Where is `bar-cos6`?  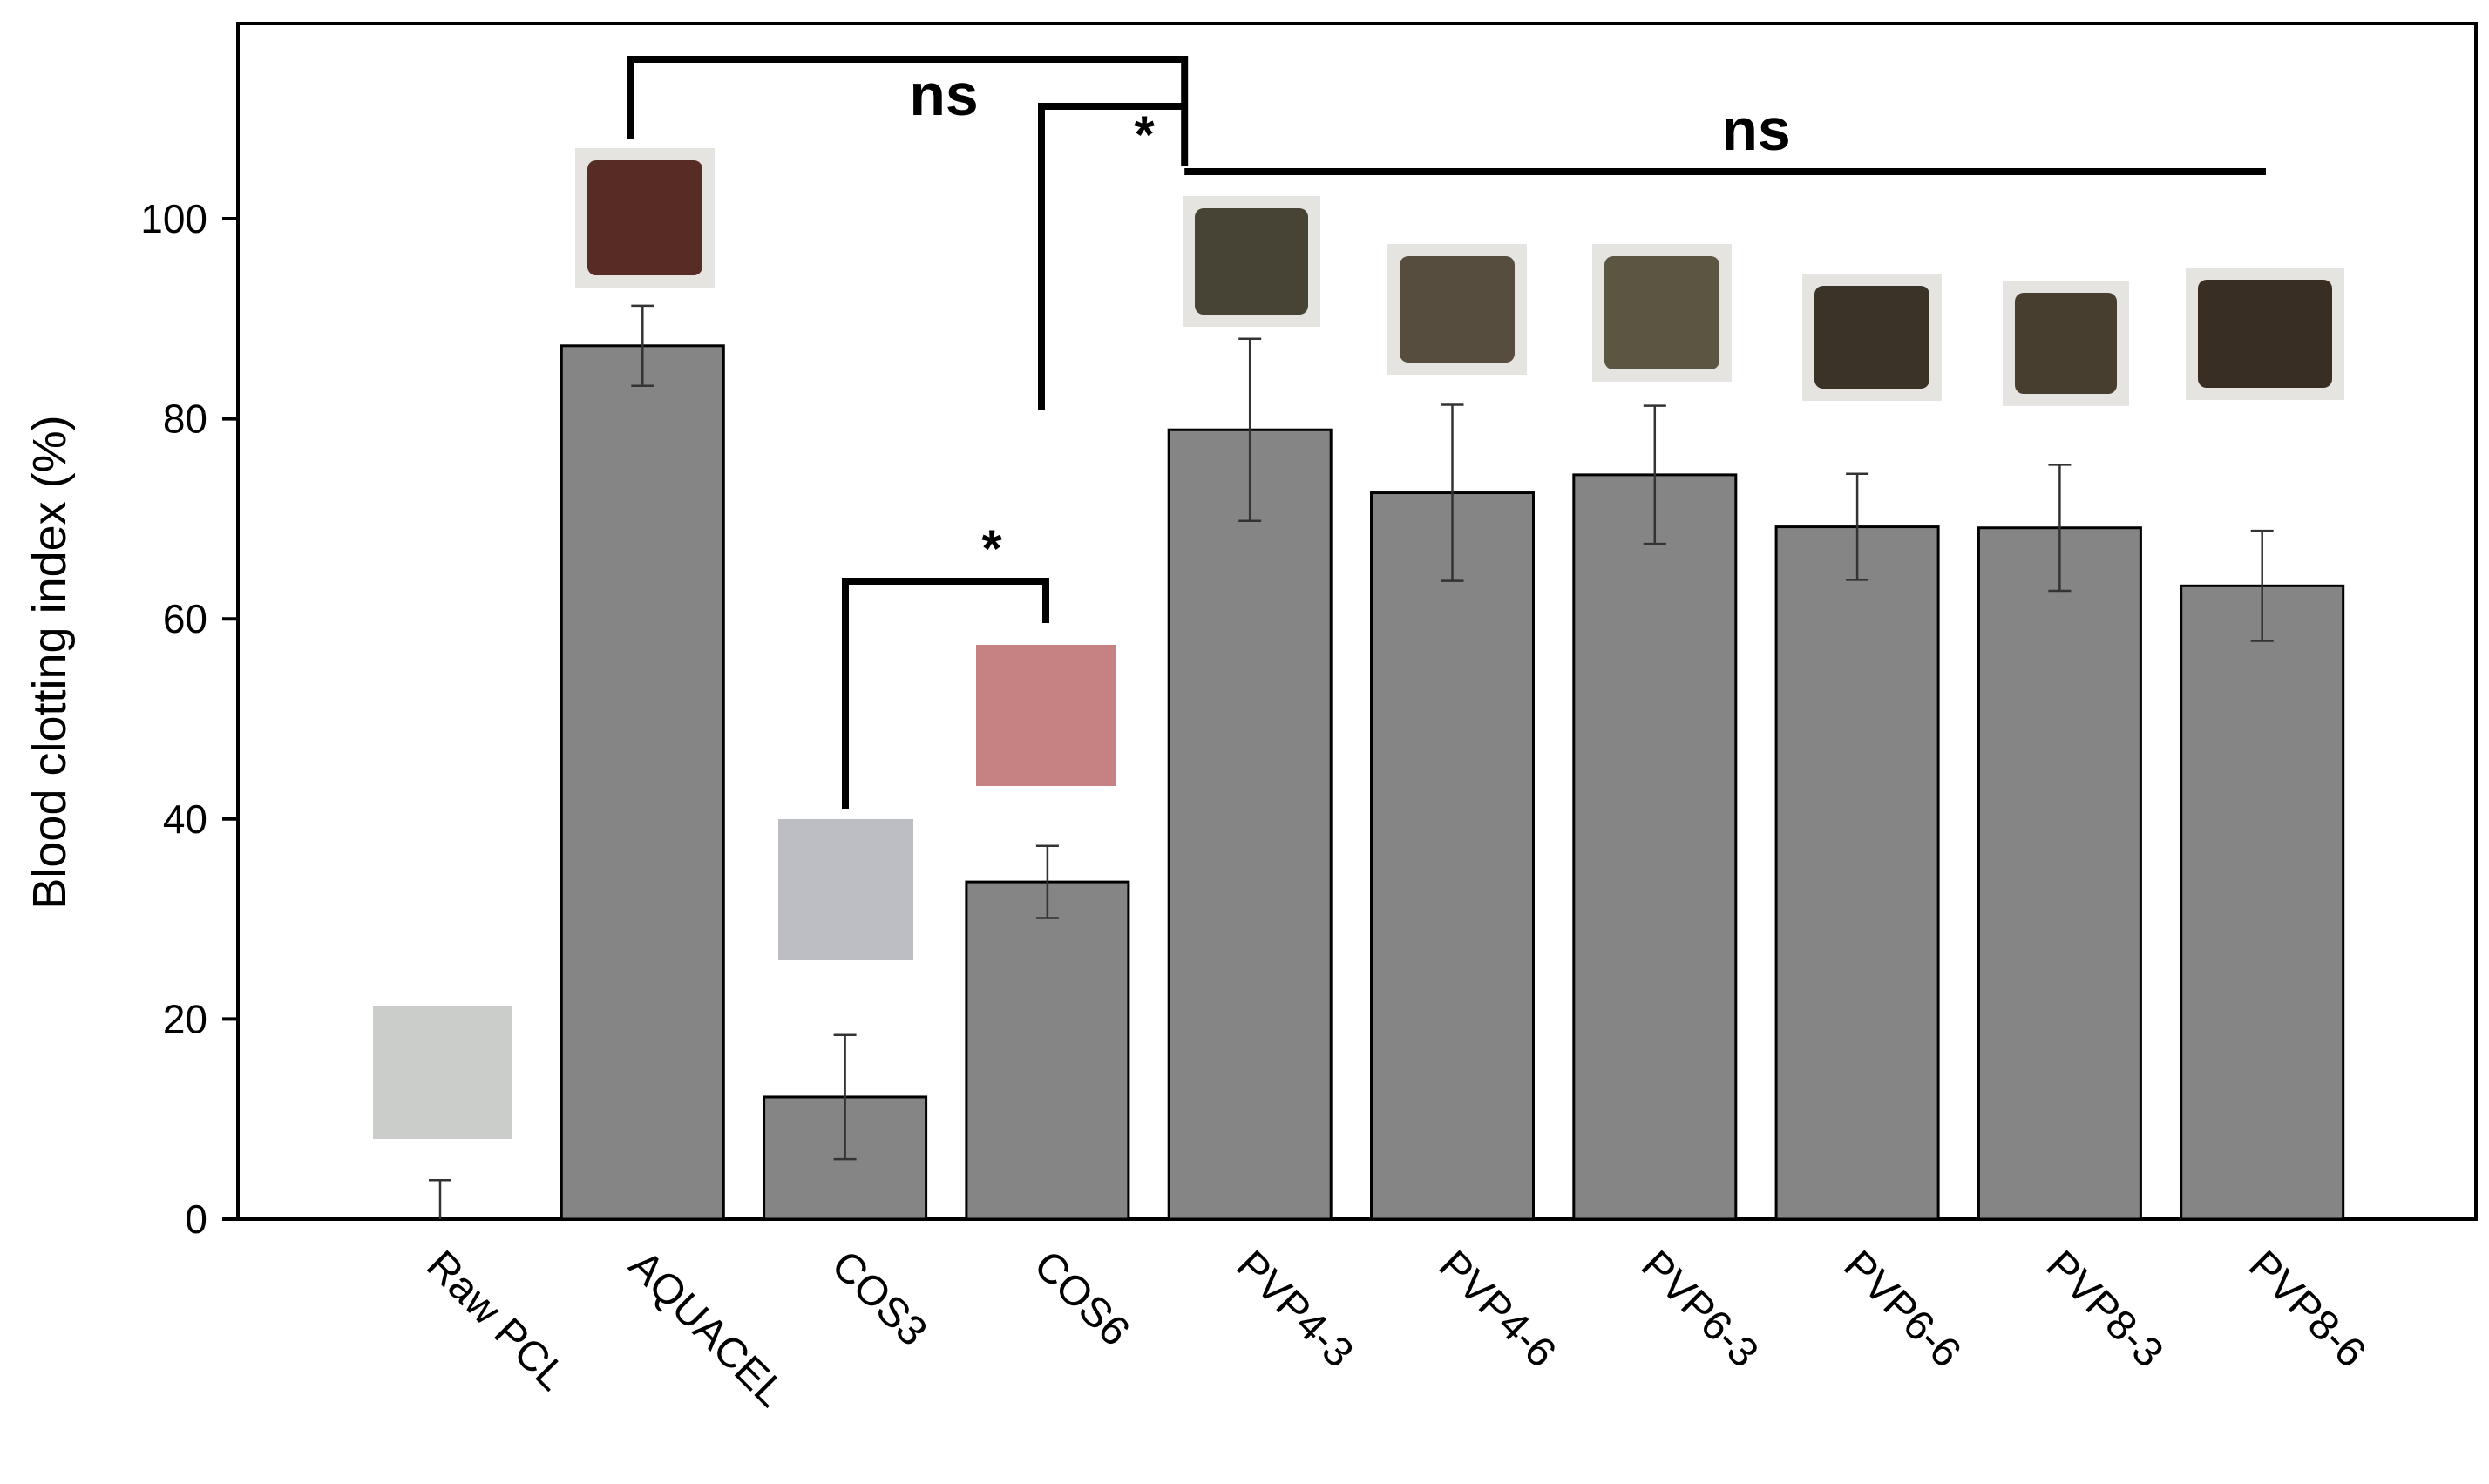 bar-cos6 is located at coordinates (1048, 1050).